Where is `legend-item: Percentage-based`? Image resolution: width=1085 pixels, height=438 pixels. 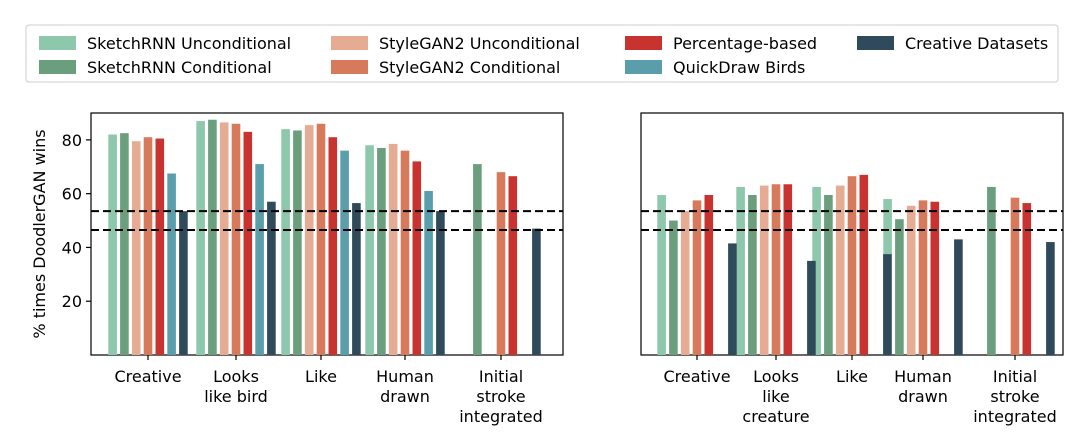 legend-item: Percentage-based is located at coordinates (721, 43).